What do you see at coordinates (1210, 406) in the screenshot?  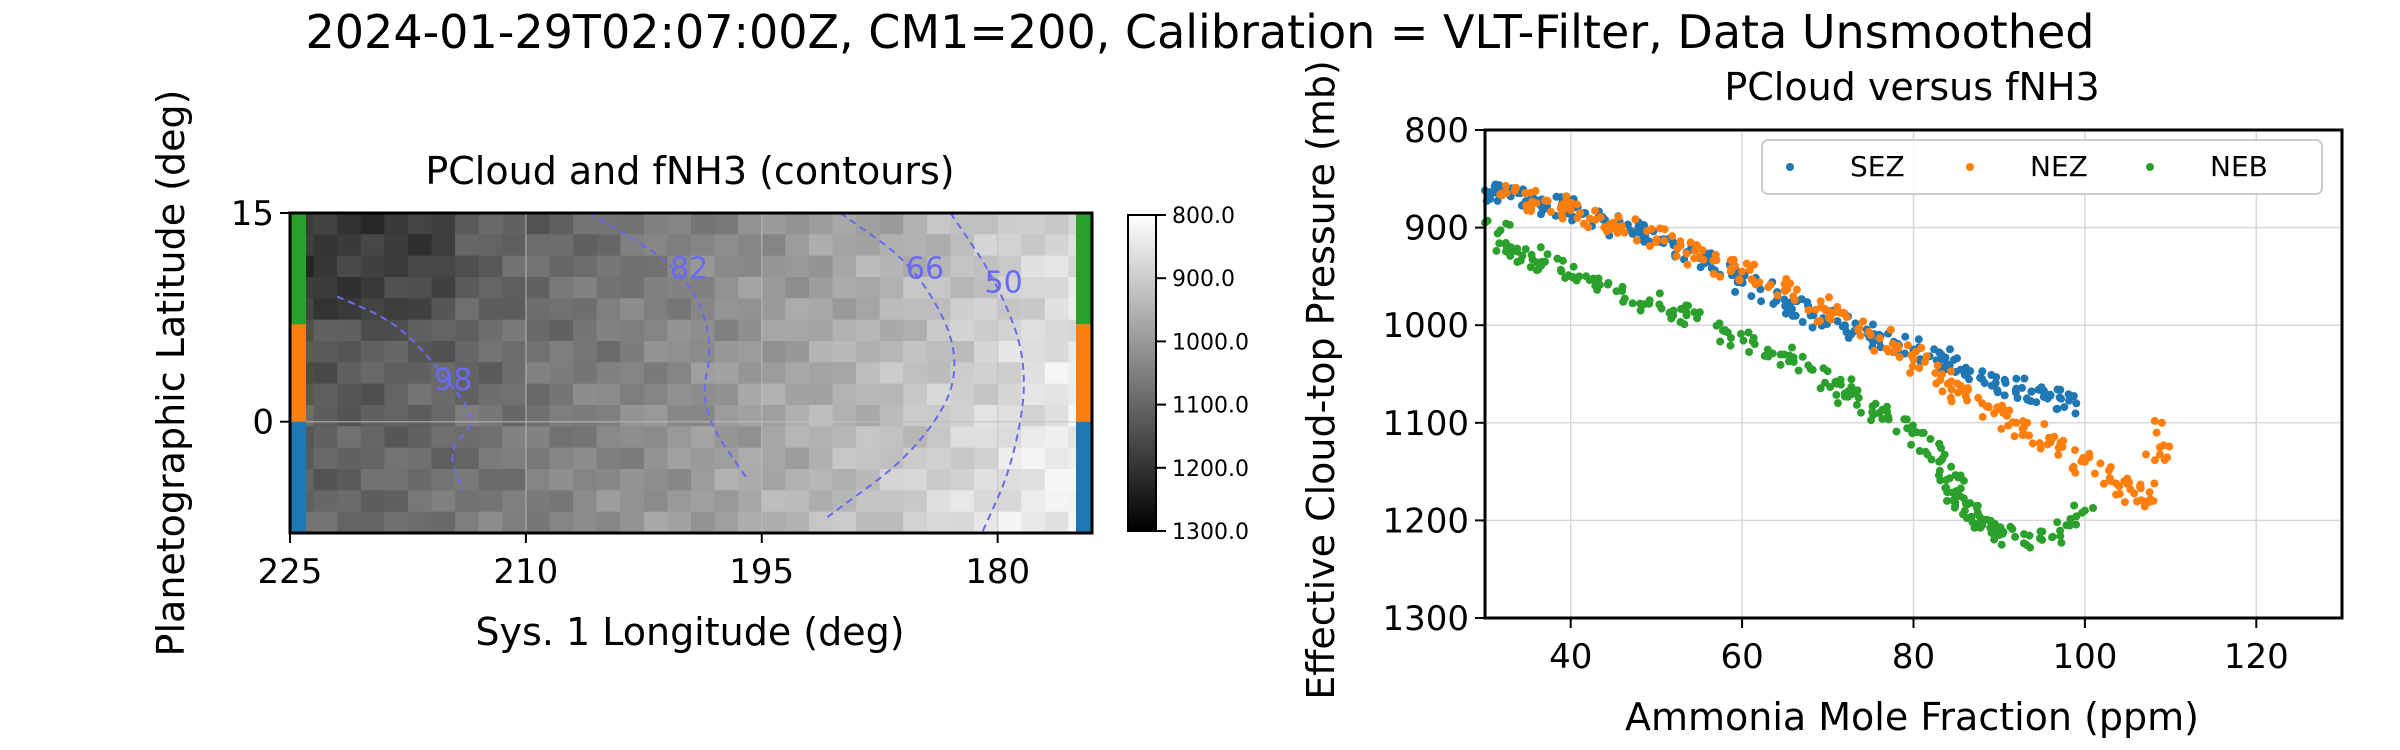 I see `colorbar-tick-label: 1100.0` at bounding box center [1210, 406].